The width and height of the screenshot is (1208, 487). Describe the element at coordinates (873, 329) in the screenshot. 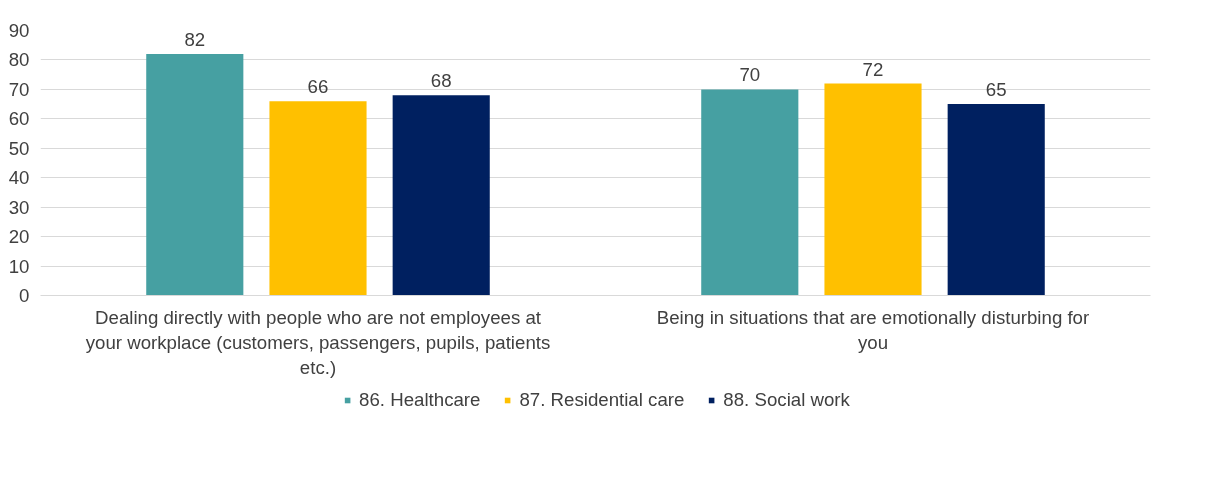

I see `x-tick-label: Being in situations that are emotionally disturbing for you` at that location.